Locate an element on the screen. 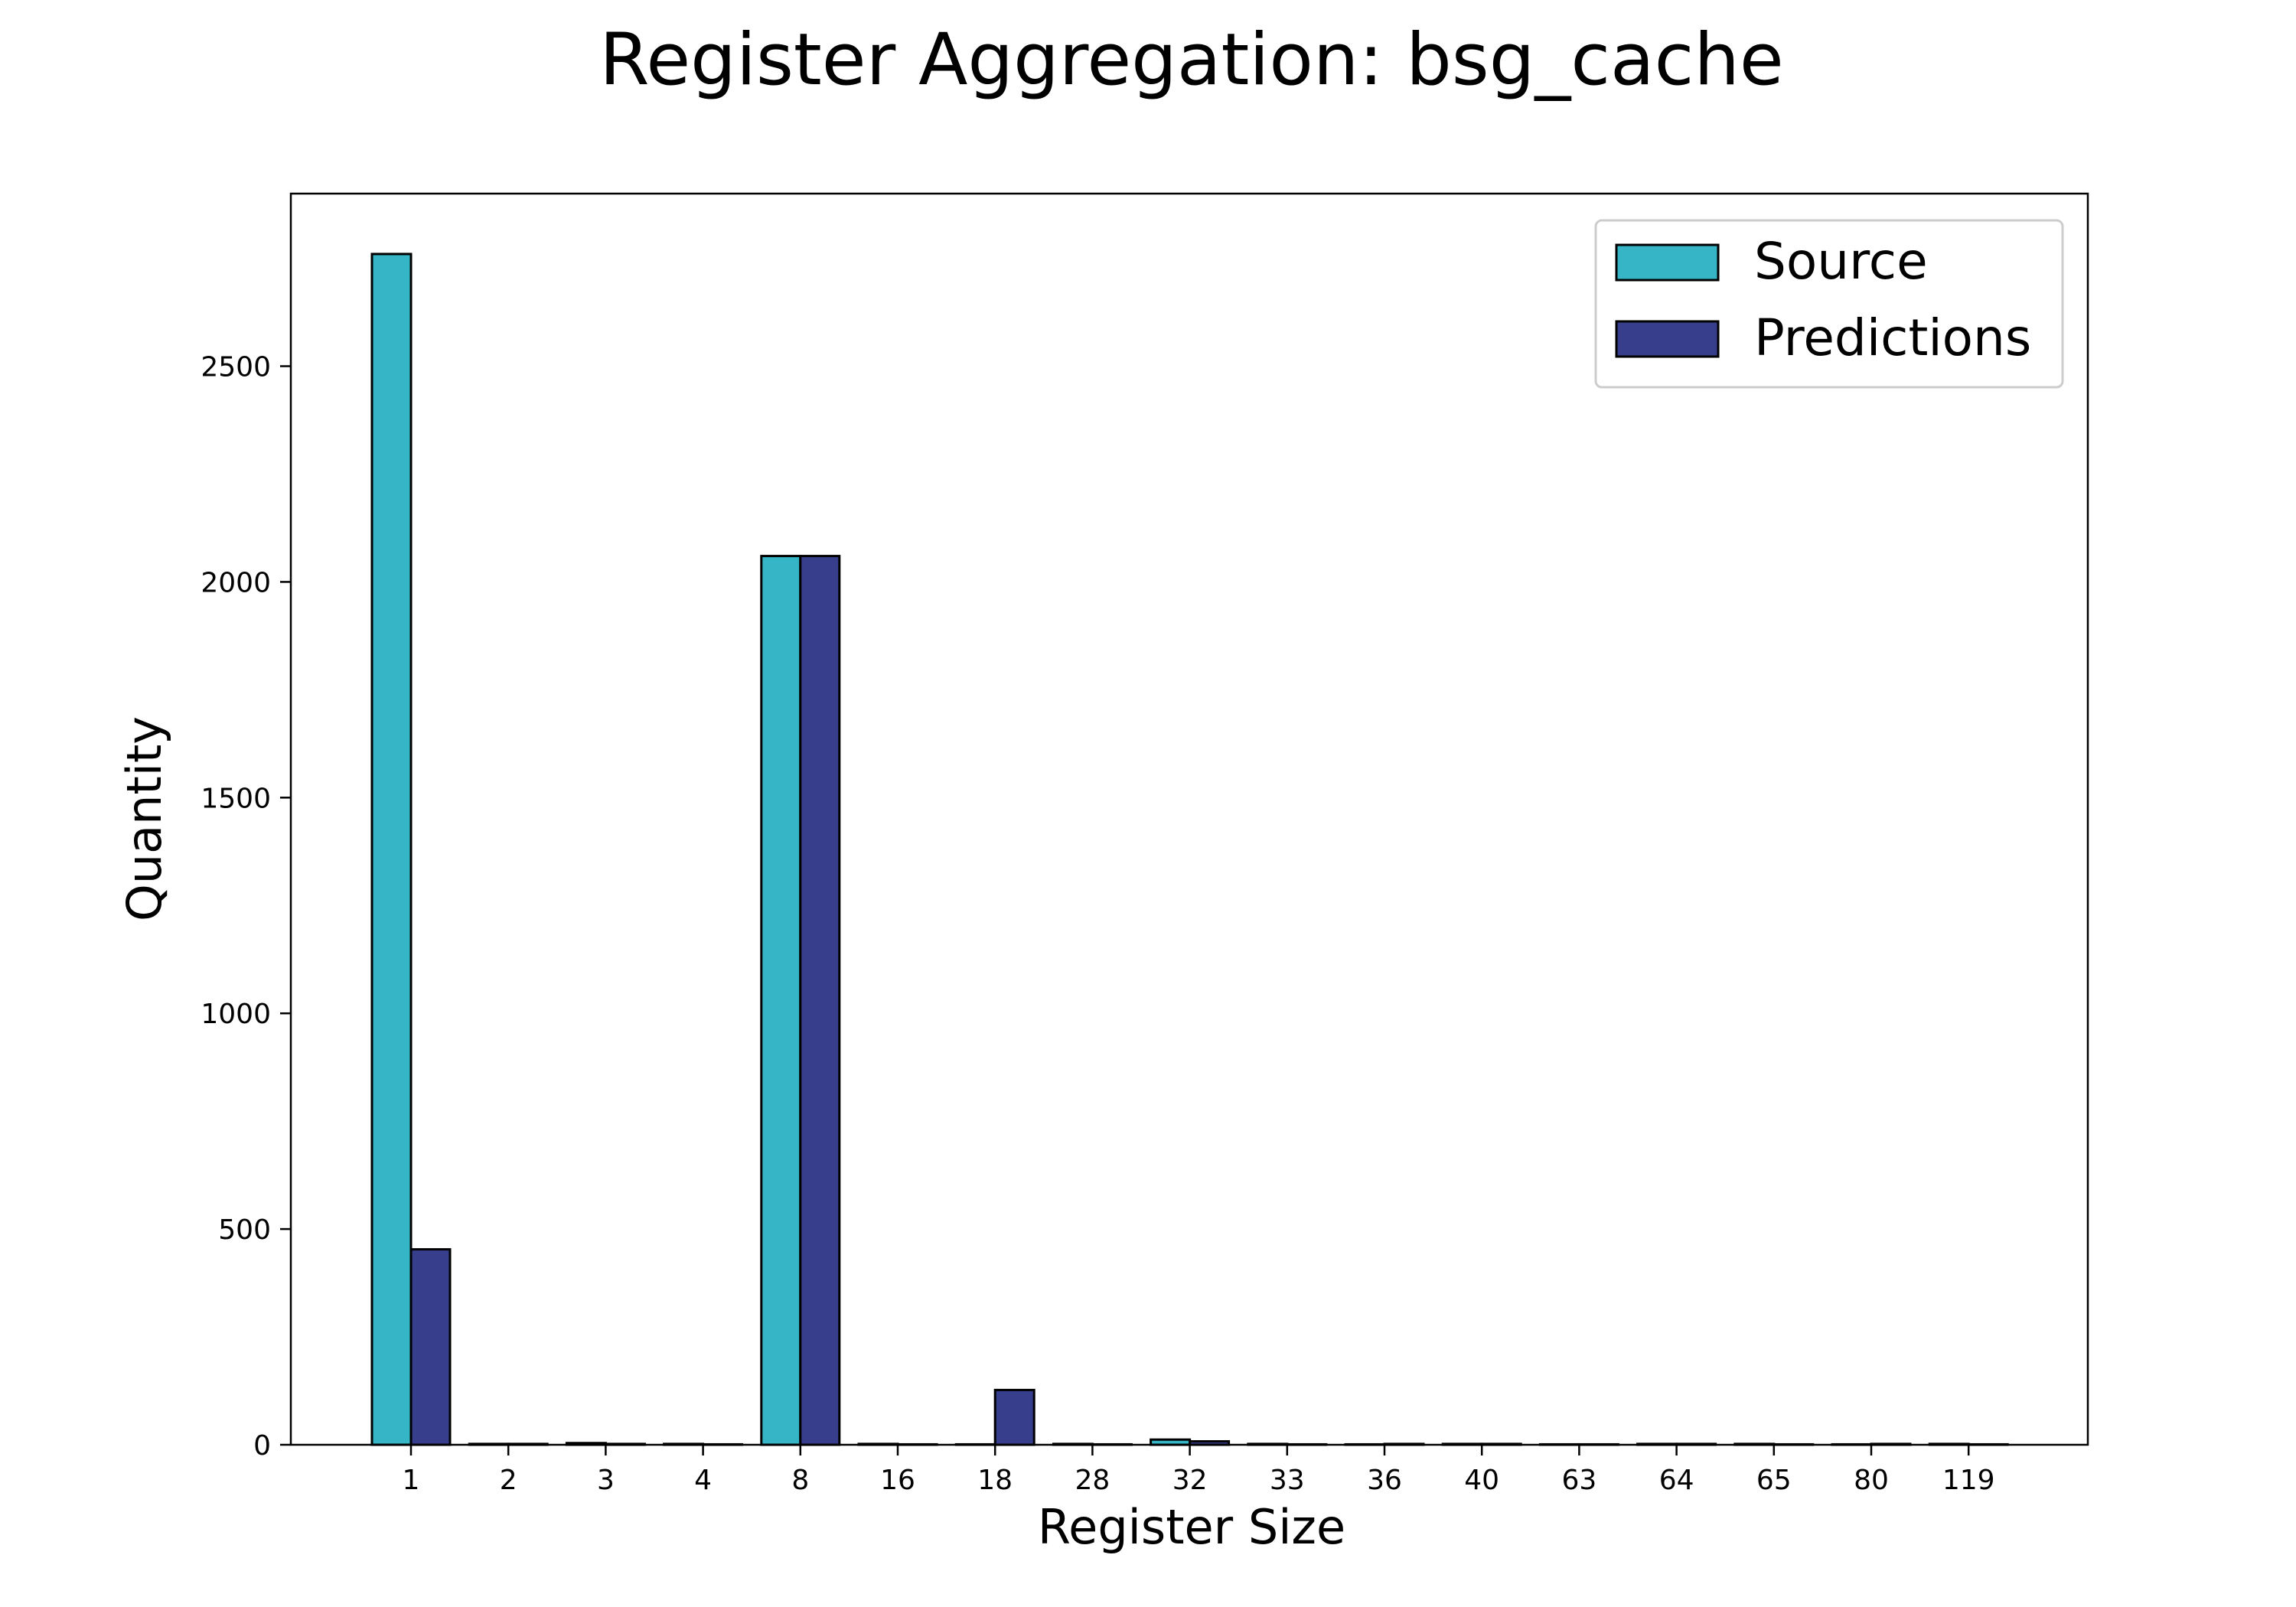 The image size is (2296, 1607). x-tick-label: 36 is located at coordinates (1384, 1480).